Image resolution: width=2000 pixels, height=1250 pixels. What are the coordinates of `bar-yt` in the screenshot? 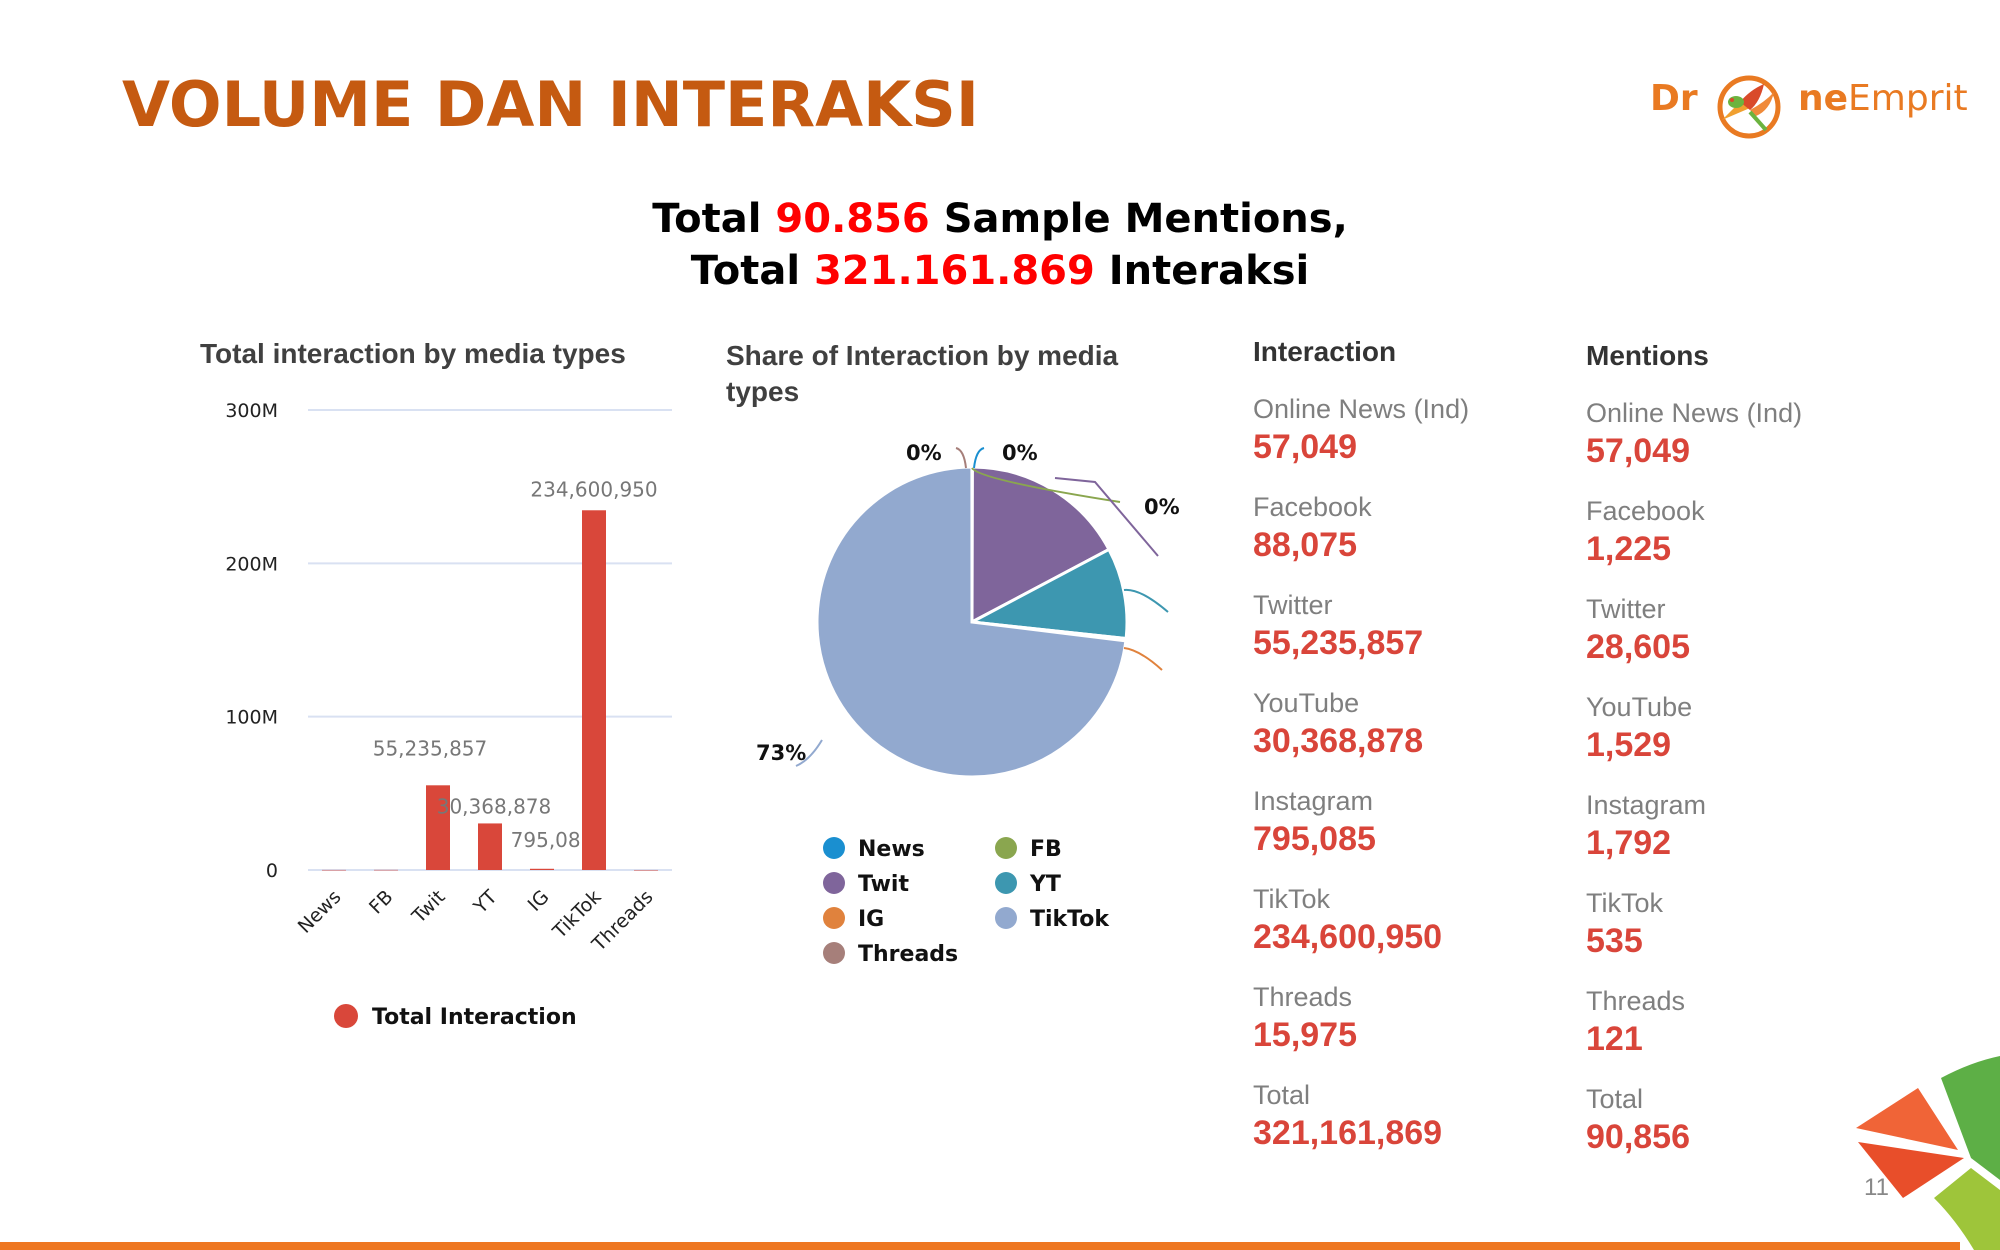 It's located at (490, 846).